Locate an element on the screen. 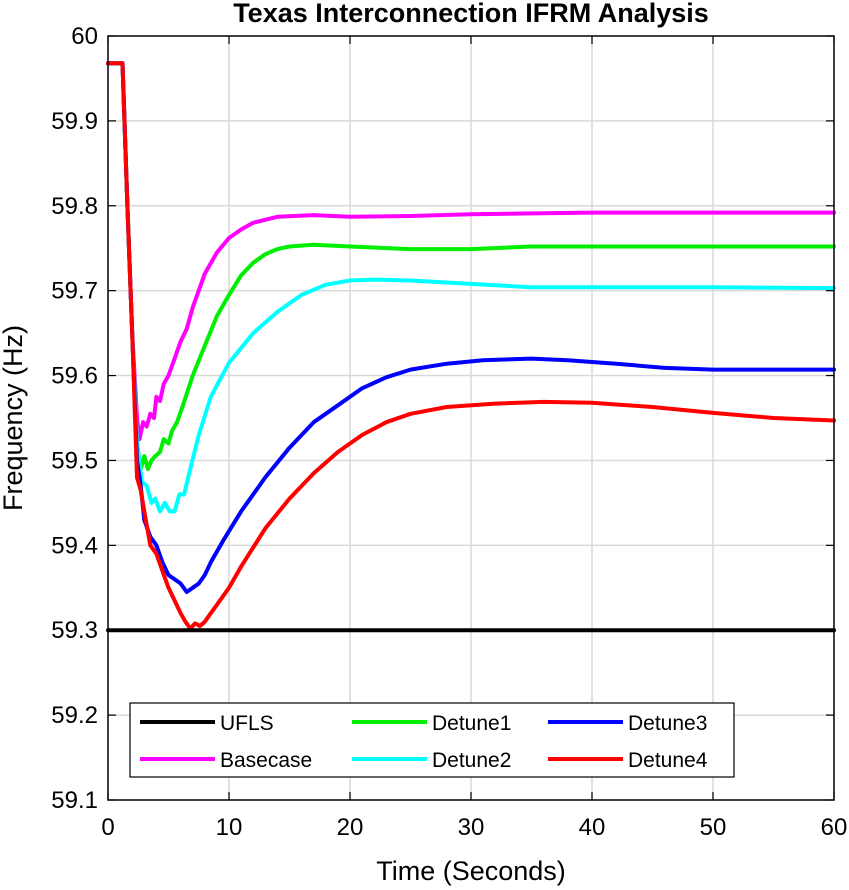 Image resolution: width=849 pixels, height=890 pixels. legend-label-detune1: Detune1 is located at coordinates (471, 723).